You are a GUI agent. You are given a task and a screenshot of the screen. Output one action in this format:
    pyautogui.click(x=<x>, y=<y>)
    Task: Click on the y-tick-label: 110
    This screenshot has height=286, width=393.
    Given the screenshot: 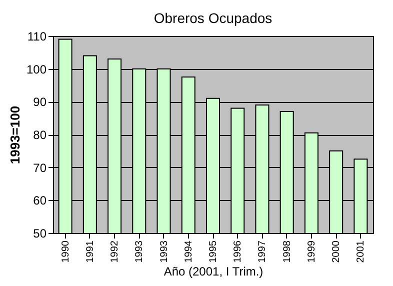 What is the action you would take?
    pyautogui.click(x=37, y=37)
    